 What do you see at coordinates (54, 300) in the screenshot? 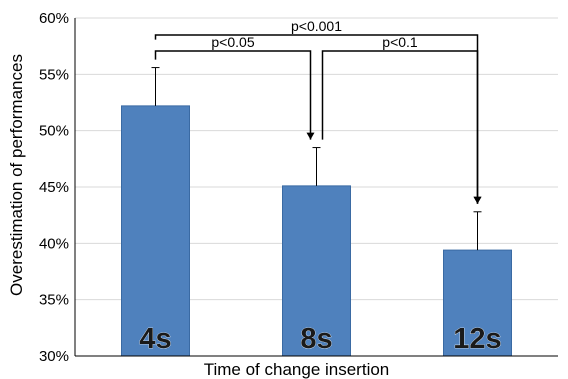
I see `y-tick-label: 35%` at bounding box center [54, 300].